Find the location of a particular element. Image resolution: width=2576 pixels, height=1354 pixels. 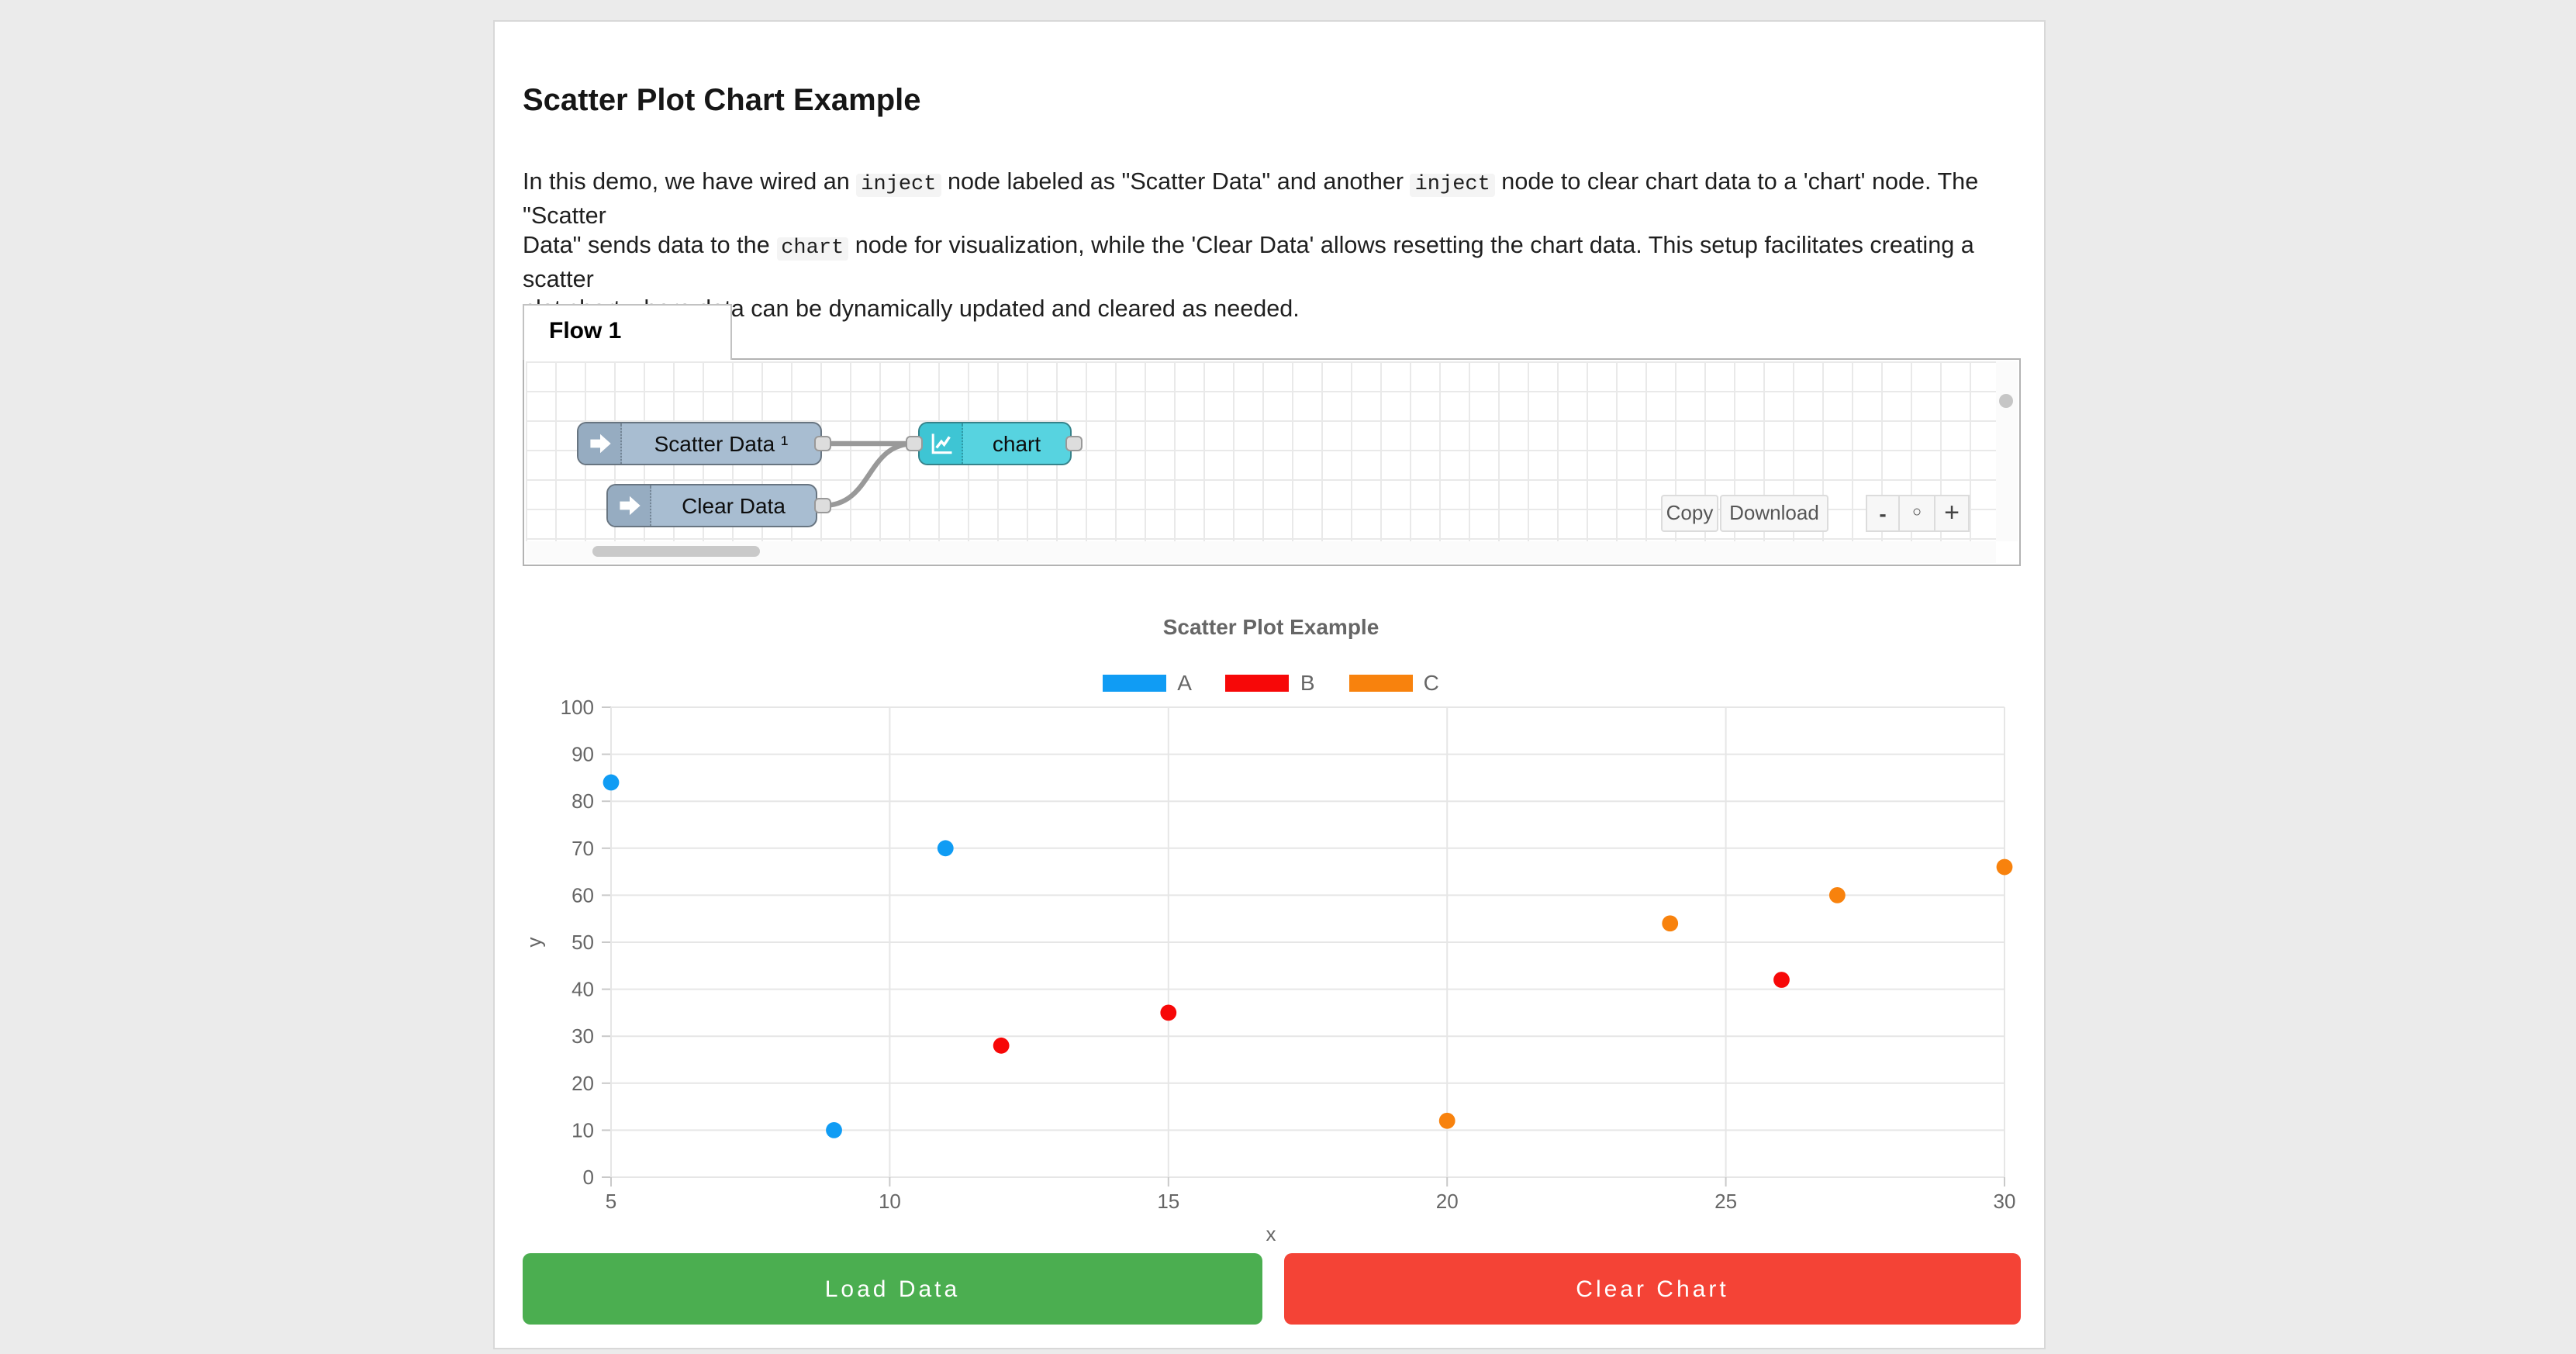

inline-code: chart is located at coordinates (812, 249).